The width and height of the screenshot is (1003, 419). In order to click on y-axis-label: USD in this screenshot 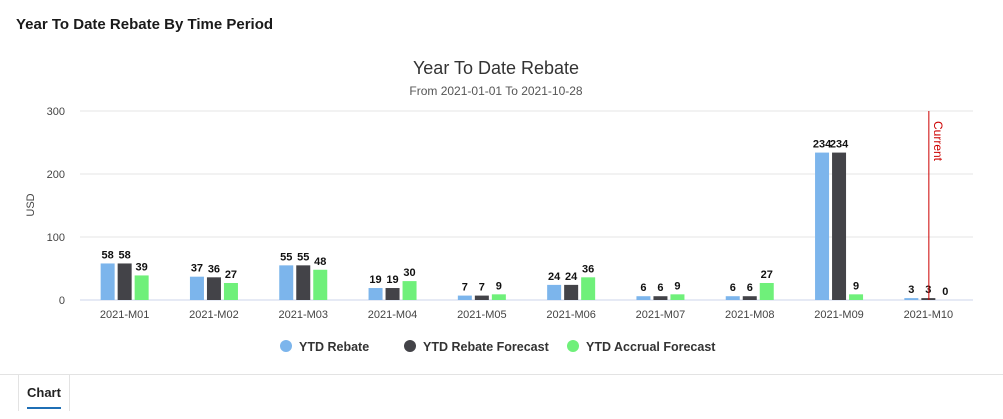, I will do `click(31, 204)`.